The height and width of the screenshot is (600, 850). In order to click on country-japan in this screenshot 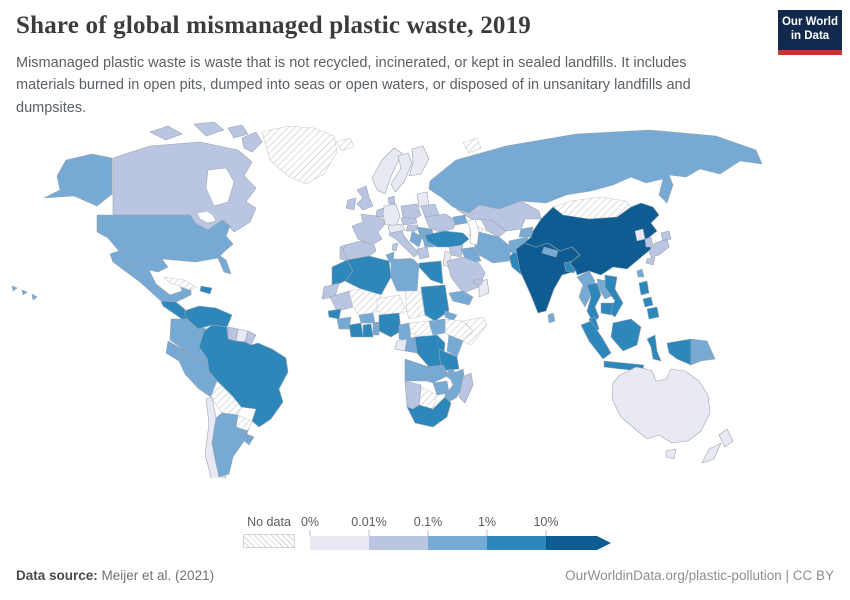, I will do `click(658, 248)`.